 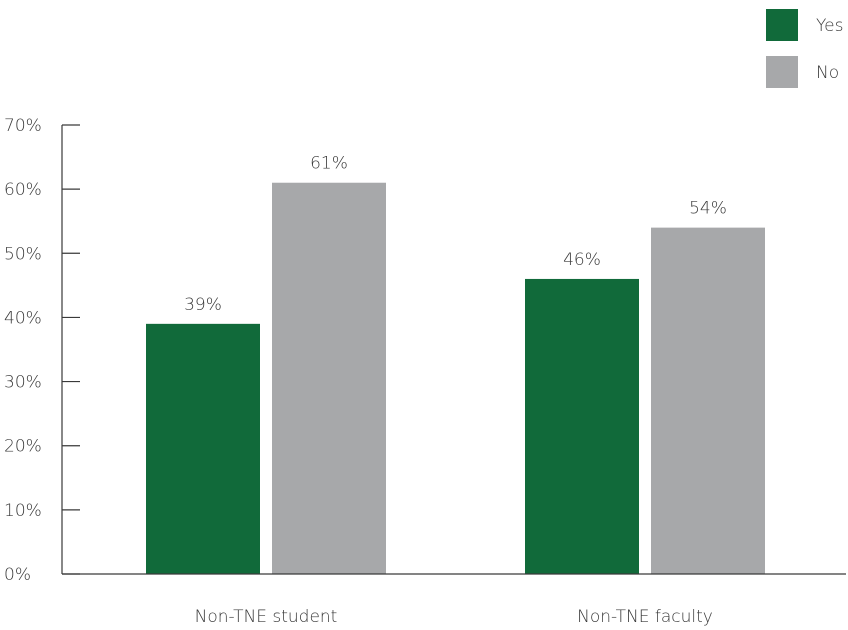 What do you see at coordinates (804, 48) in the screenshot?
I see `legend: Yes No` at bounding box center [804, 48].